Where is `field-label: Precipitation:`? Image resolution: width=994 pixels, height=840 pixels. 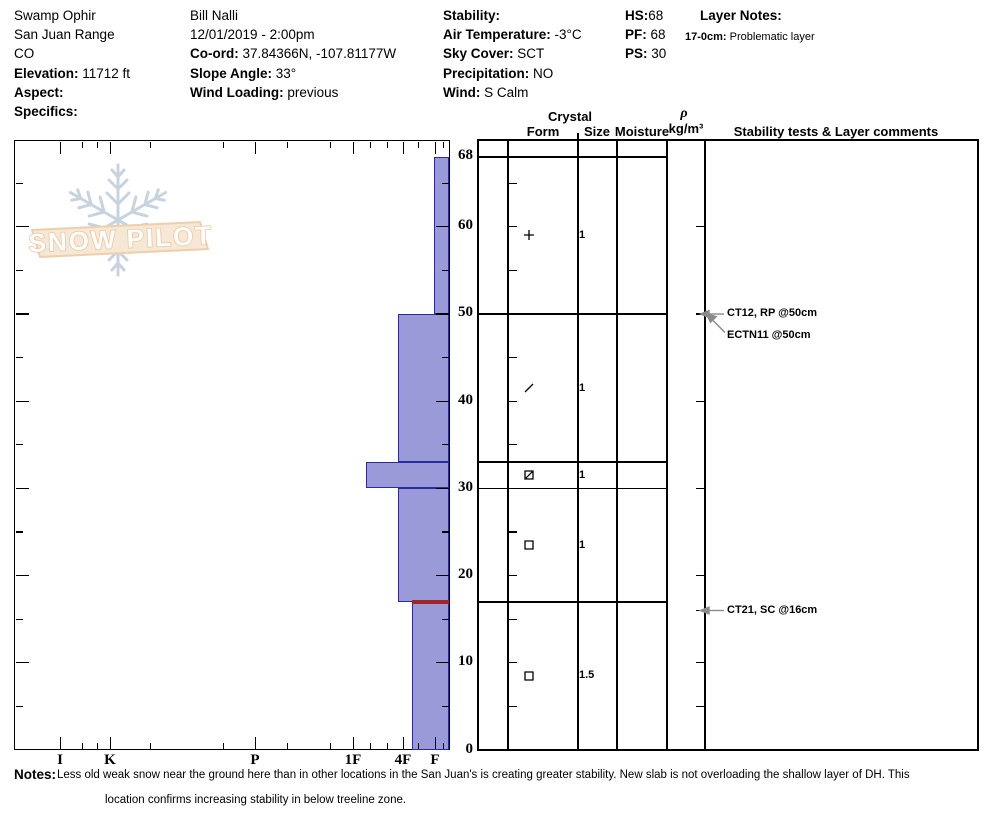
field-label: Precipitation: is located at coordinates (486, 73).